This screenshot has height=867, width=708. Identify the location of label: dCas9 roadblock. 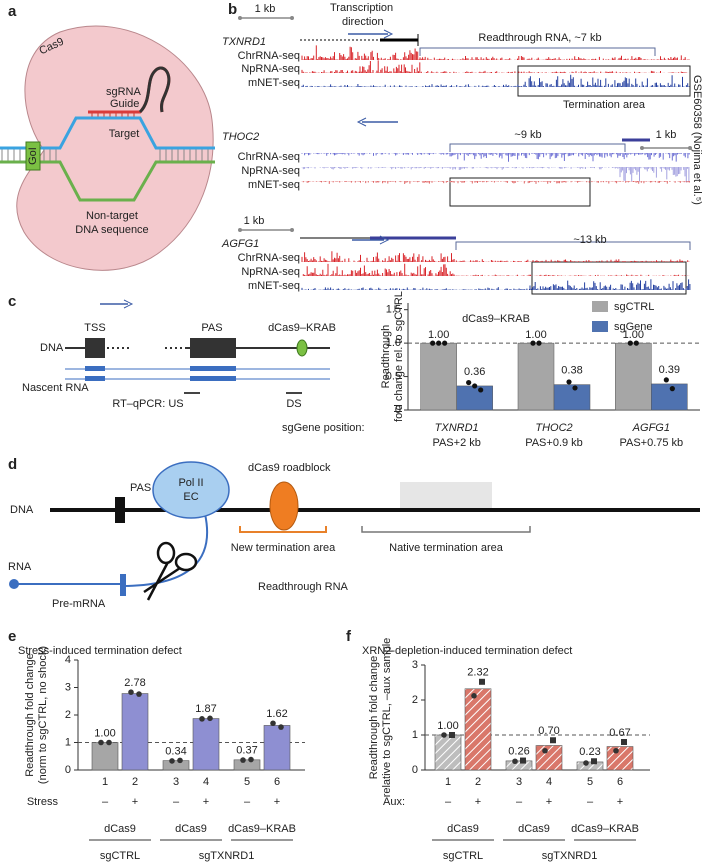
(289, 468).